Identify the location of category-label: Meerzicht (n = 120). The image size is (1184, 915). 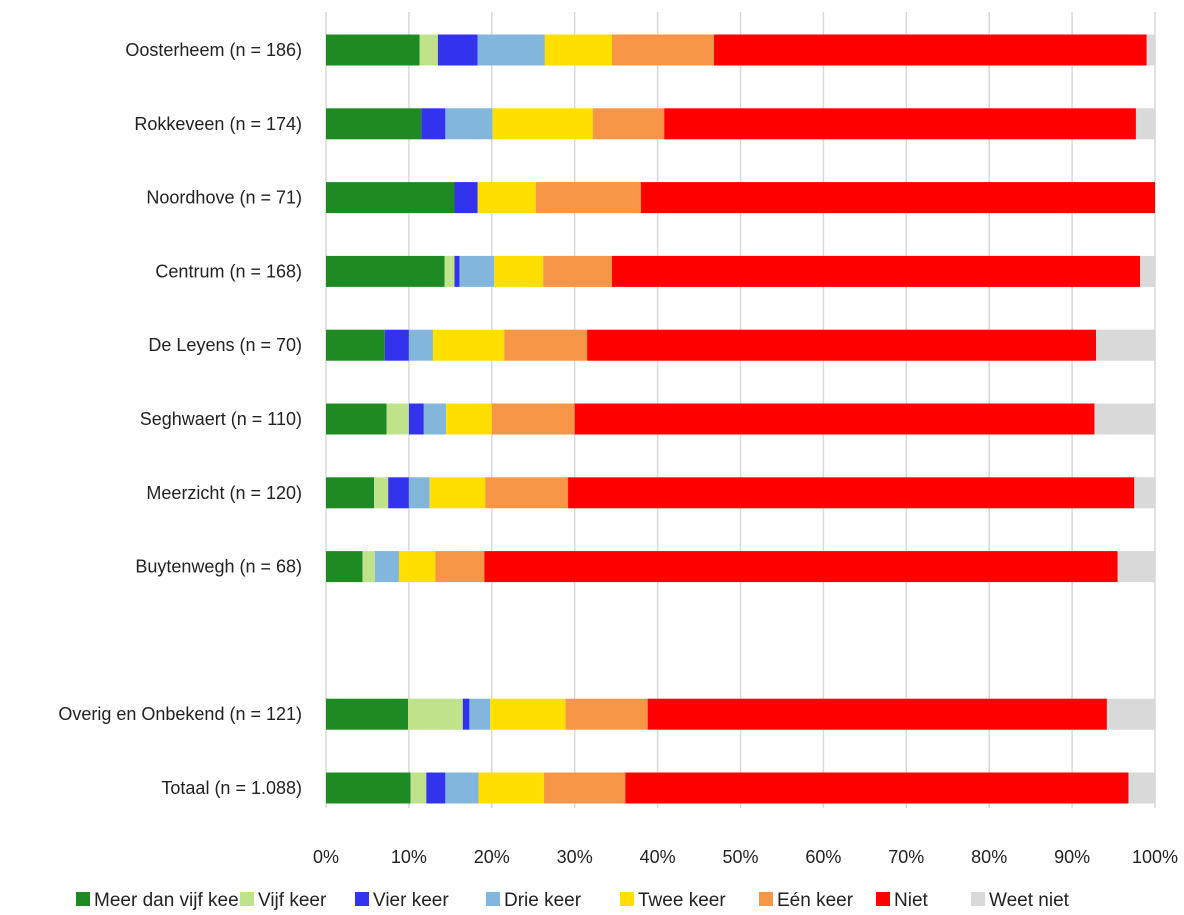
(224, 493).